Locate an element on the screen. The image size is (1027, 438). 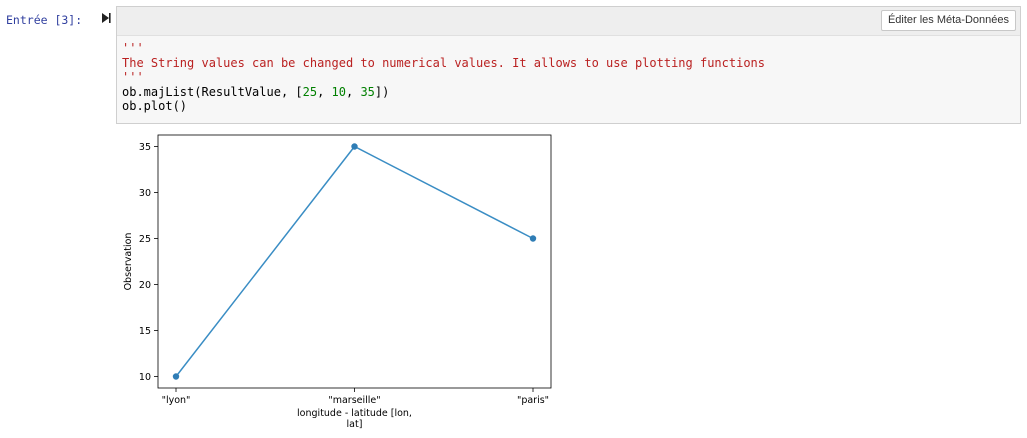
x-tick-label: "paris" is located at coordinates (533, 400).